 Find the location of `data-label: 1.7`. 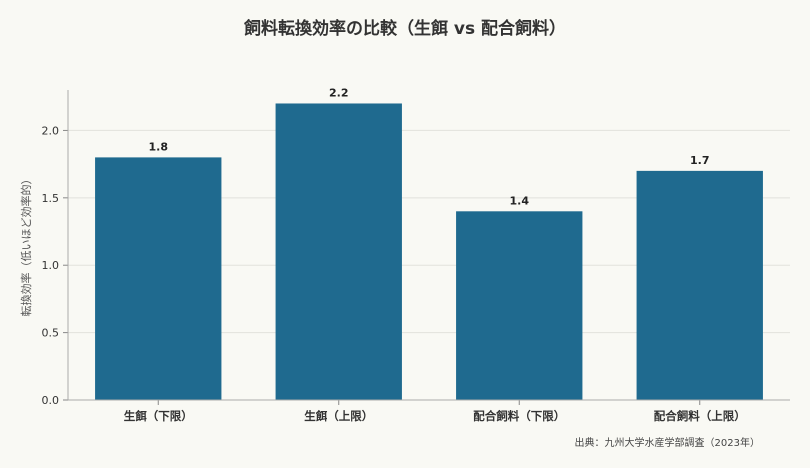

data-label: 1.7 is located at coordinates (700, 160).